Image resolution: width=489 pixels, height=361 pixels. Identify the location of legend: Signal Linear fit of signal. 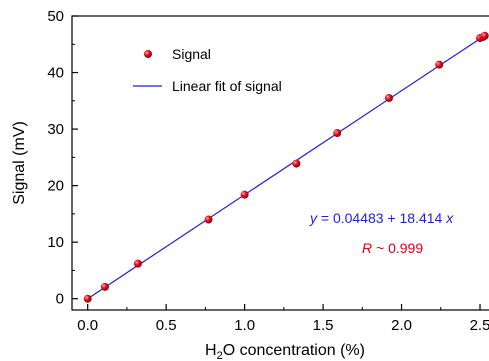
(207, 70).